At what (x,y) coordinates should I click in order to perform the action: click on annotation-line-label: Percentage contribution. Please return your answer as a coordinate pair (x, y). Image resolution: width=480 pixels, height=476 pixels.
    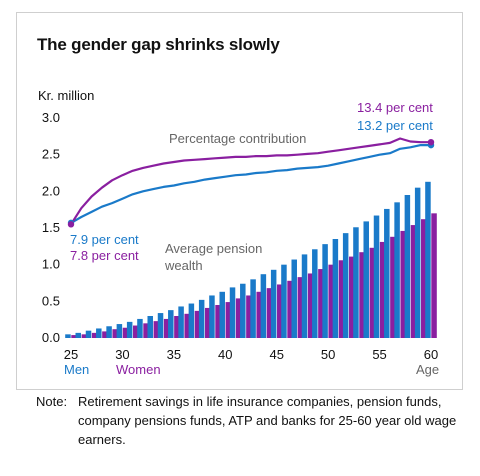
    Looking at the image, I should click on (237, 138).